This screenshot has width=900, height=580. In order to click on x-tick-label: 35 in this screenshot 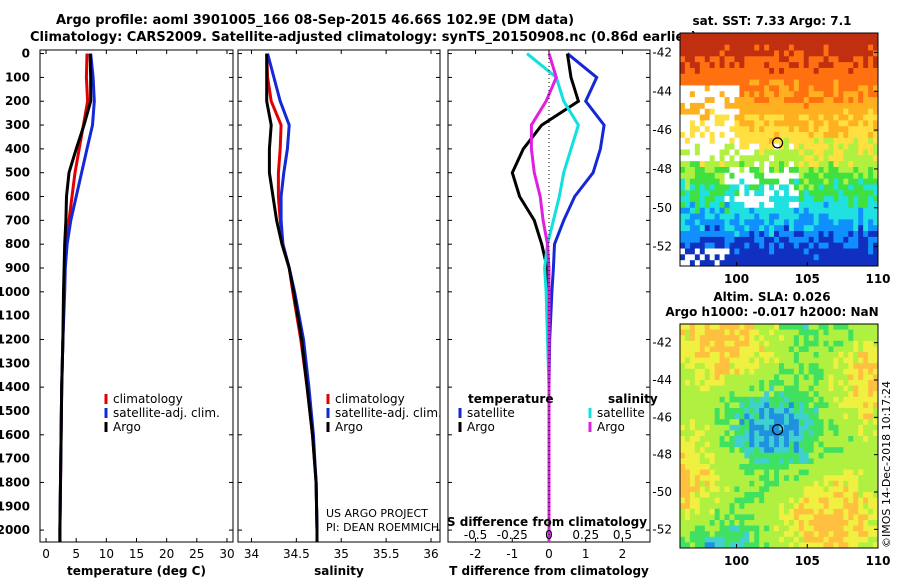, I will do `click(341, 554)`.